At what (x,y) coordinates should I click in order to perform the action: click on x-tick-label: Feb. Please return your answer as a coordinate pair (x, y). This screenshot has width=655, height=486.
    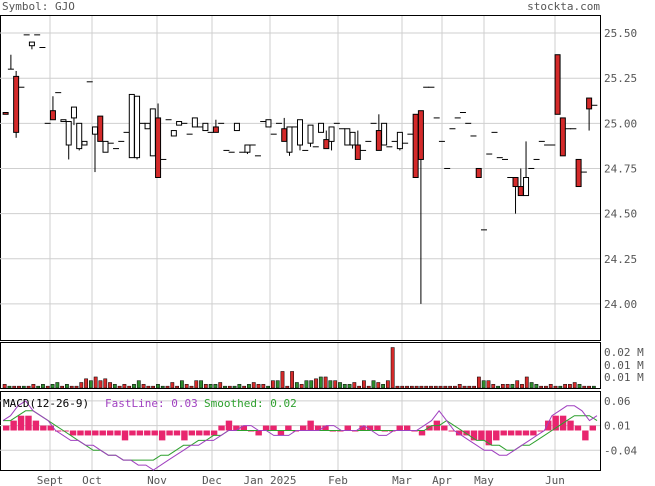
    Looking at the image, I should click on (338, 480).